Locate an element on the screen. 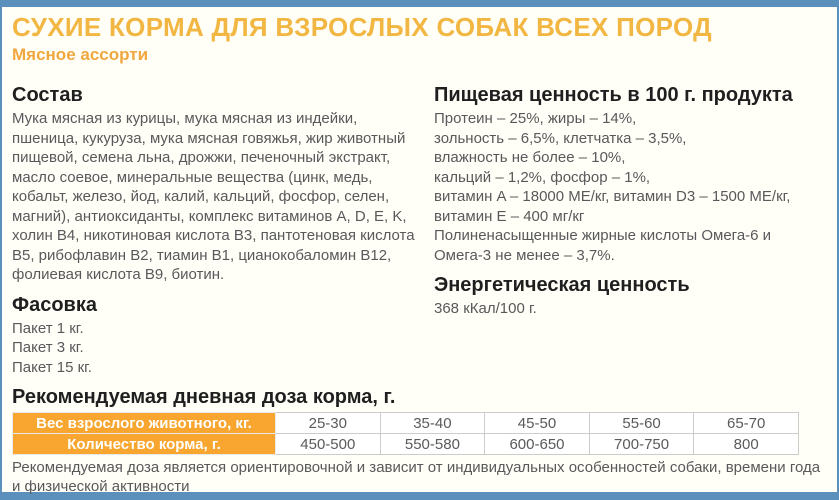 The height and width of the screenshot is (500, 839). nutrition-line: влажность не более – 10%, is located at coordinates (530, 158).